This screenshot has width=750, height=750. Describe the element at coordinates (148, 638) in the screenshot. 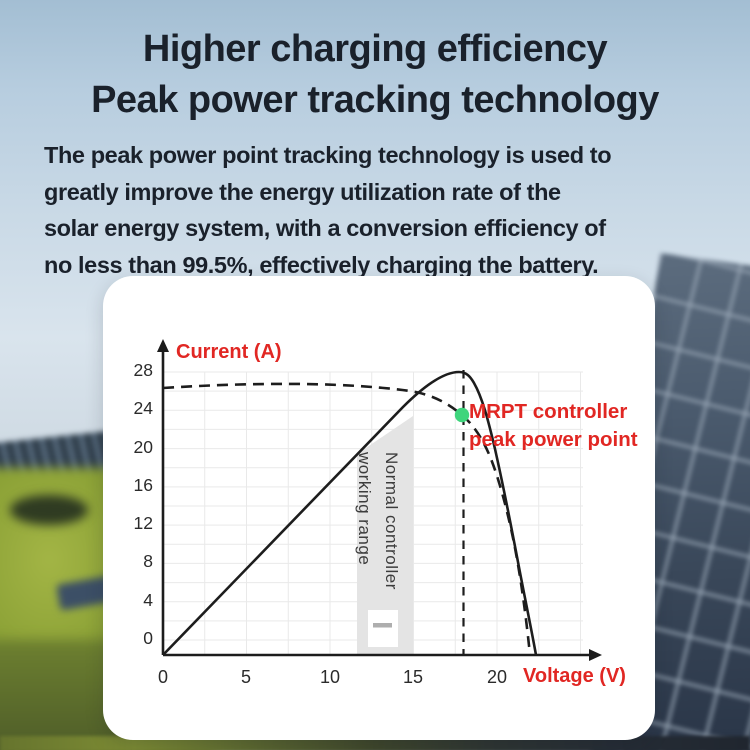

I see `y-tick-0: 0` at that location.